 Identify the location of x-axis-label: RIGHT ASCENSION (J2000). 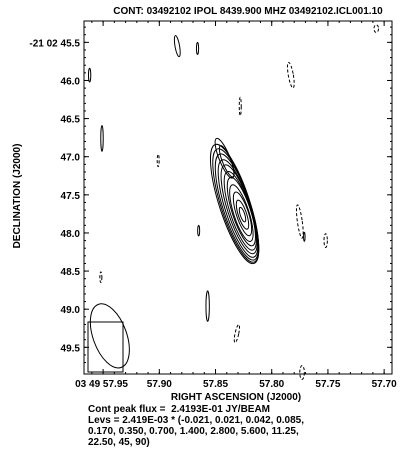
(236, 397).